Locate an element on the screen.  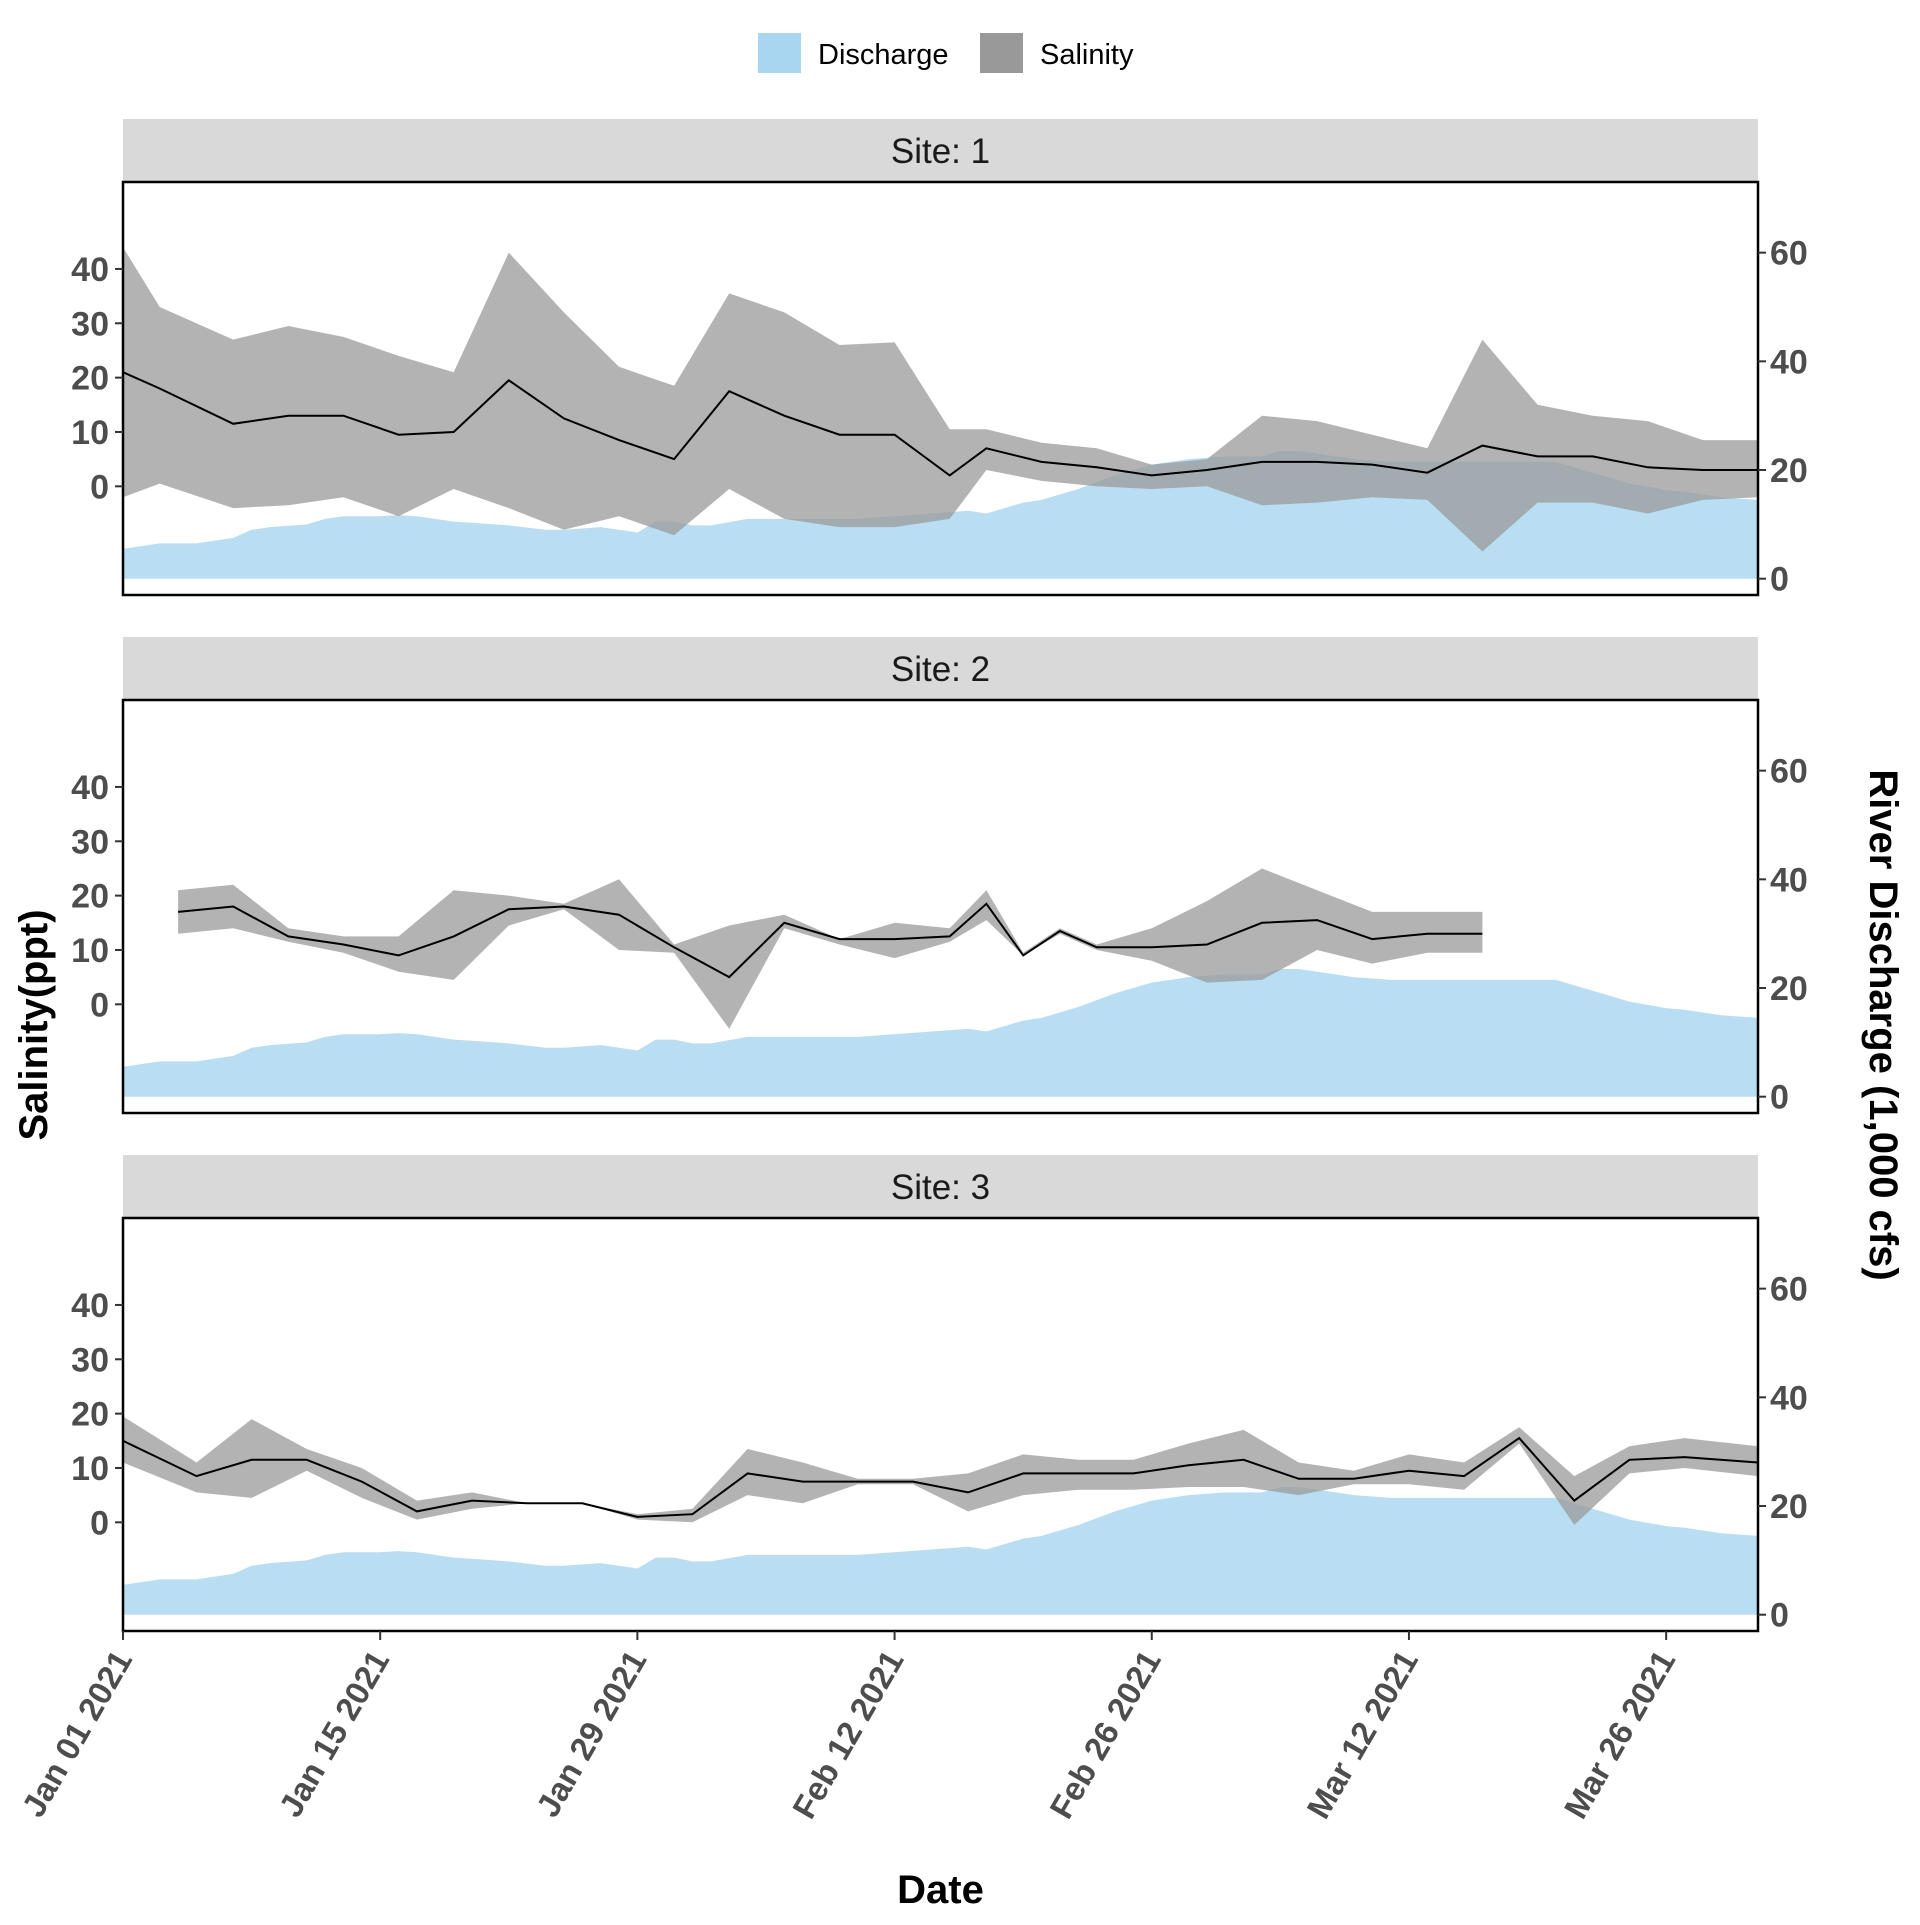
x-tick-label: Mar 26 2021 is located at coordinates (1620, 1734).